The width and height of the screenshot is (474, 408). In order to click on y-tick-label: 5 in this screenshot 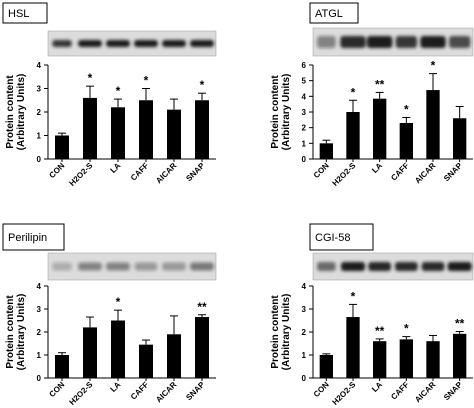, I will do `click(304, 81)`.